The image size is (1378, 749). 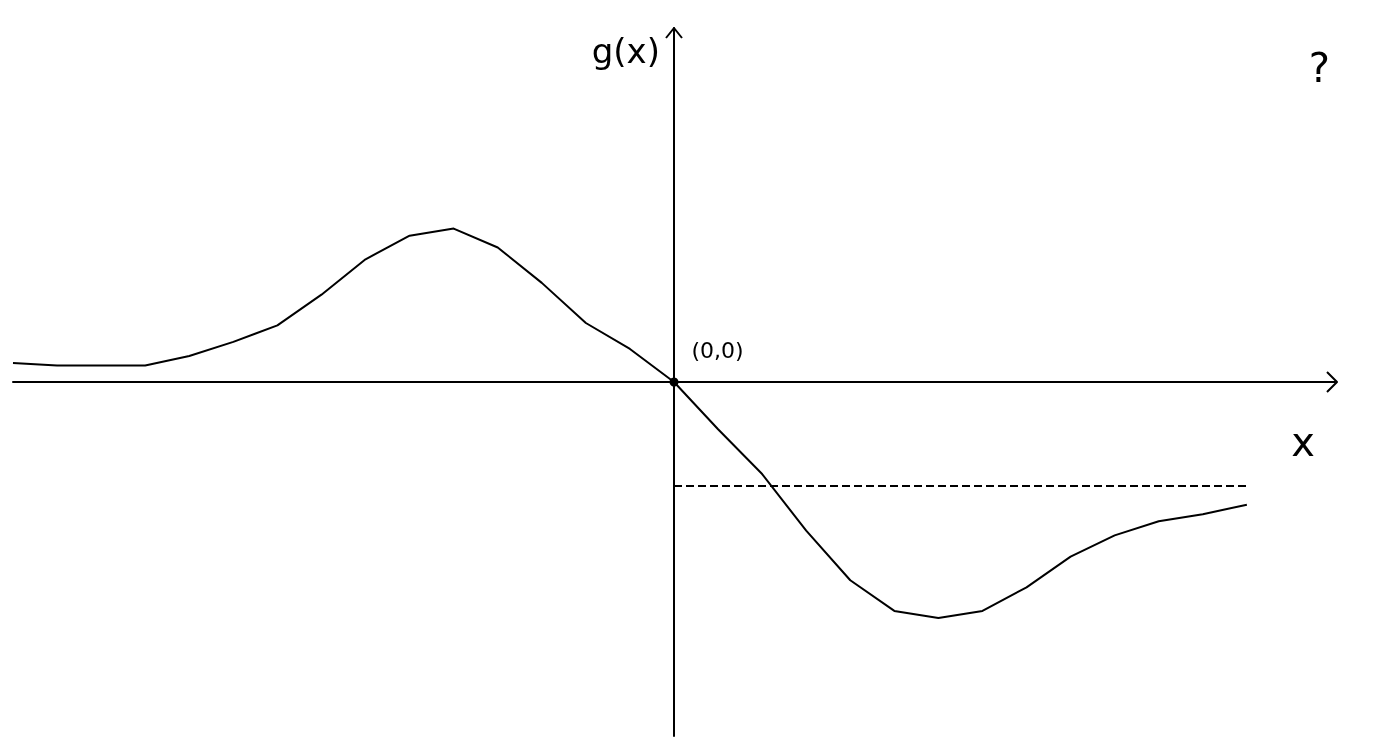 What do you see at coordinates (1303, 442) in the screenshot?
I see `x-axis-title: x` at bounding box center [1303, 442].